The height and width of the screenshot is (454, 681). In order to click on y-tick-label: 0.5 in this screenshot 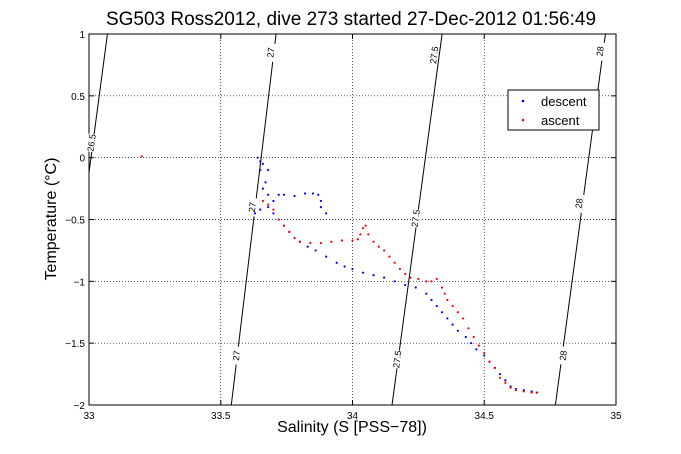, I will do `click(78, 97)`.